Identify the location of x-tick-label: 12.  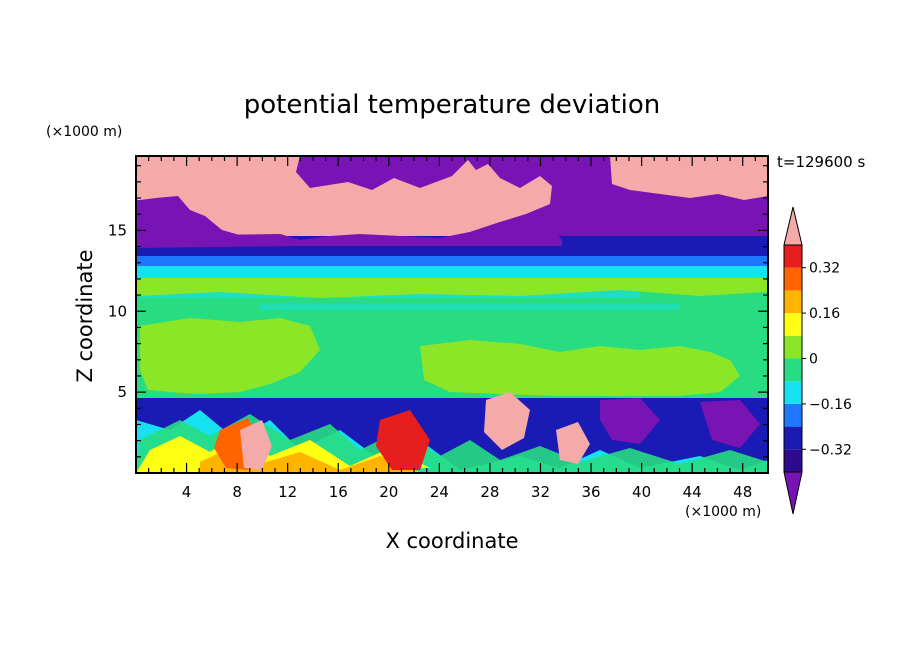
(287, 492).